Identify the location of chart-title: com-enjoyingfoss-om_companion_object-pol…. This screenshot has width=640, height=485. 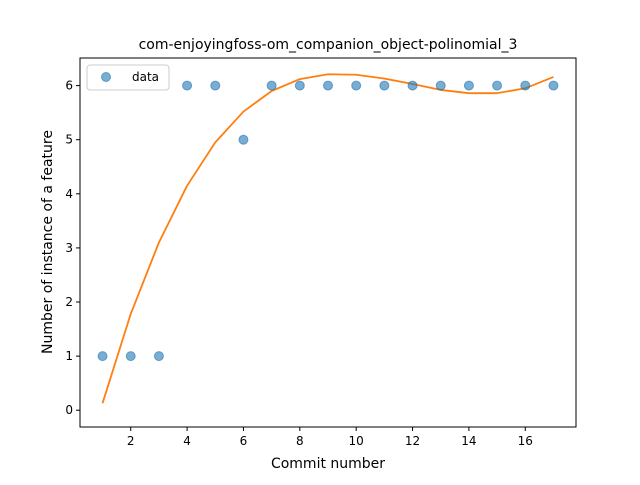
(328, 45).